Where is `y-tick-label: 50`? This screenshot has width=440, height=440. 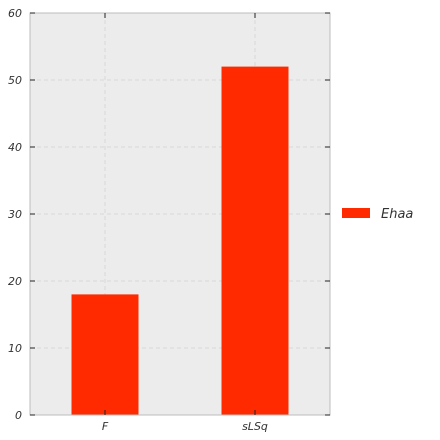 y-tick-label: 50 is located at coordinates (15, 80).